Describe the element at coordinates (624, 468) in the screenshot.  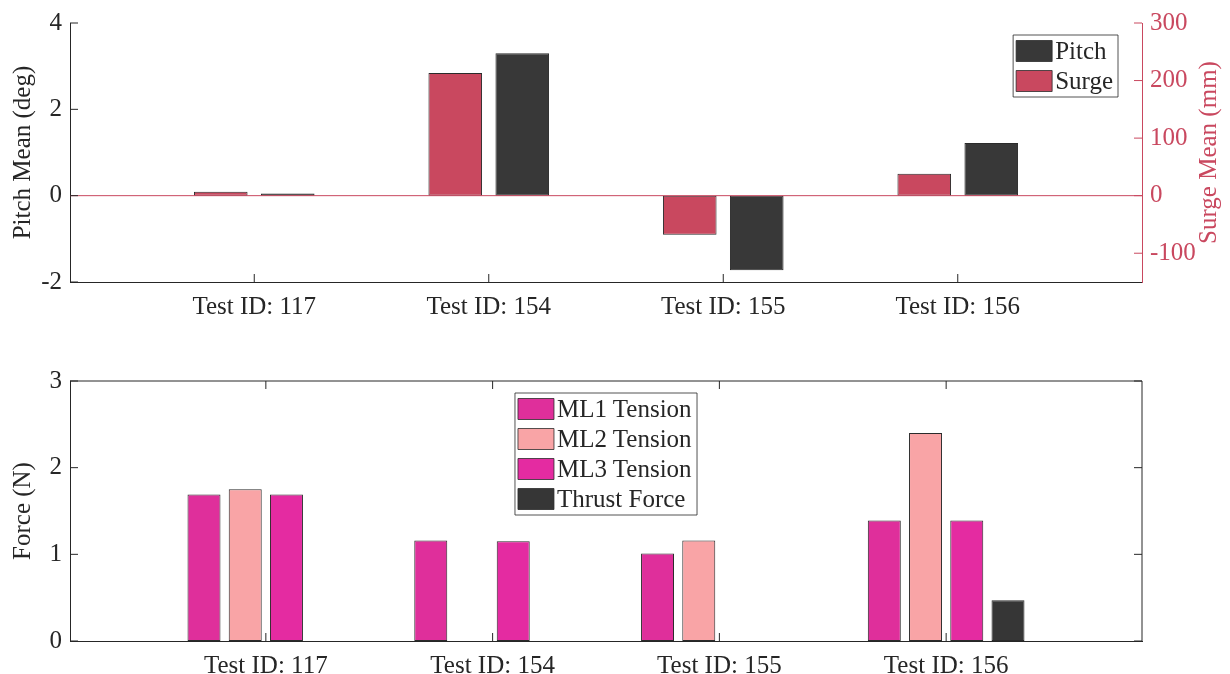
I see `legend-label: ML3 Tension` at that location.